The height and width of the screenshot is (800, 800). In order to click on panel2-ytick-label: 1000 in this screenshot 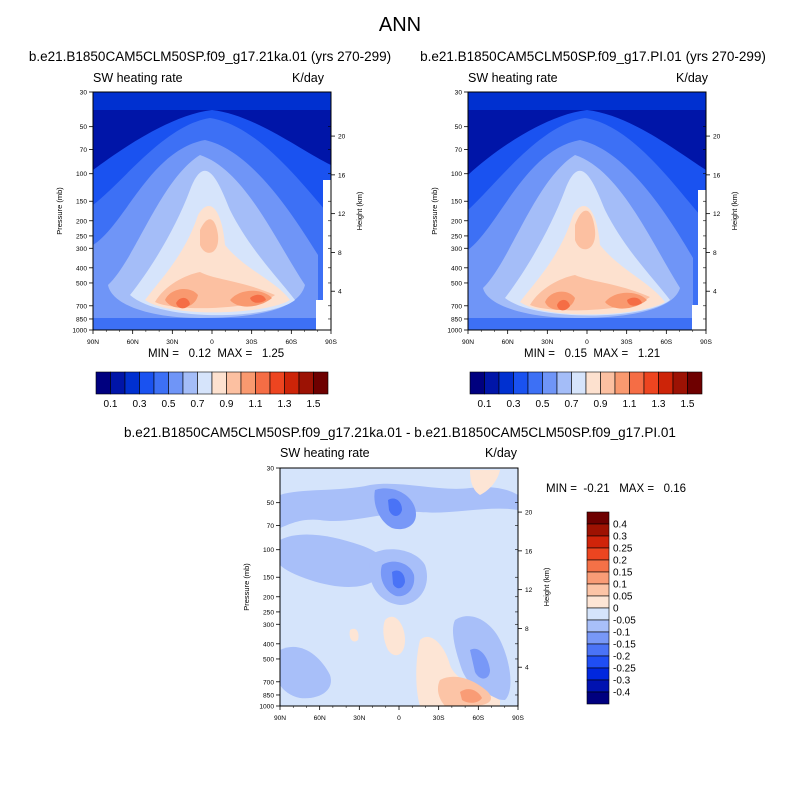, I will do `click(454, 331)`.